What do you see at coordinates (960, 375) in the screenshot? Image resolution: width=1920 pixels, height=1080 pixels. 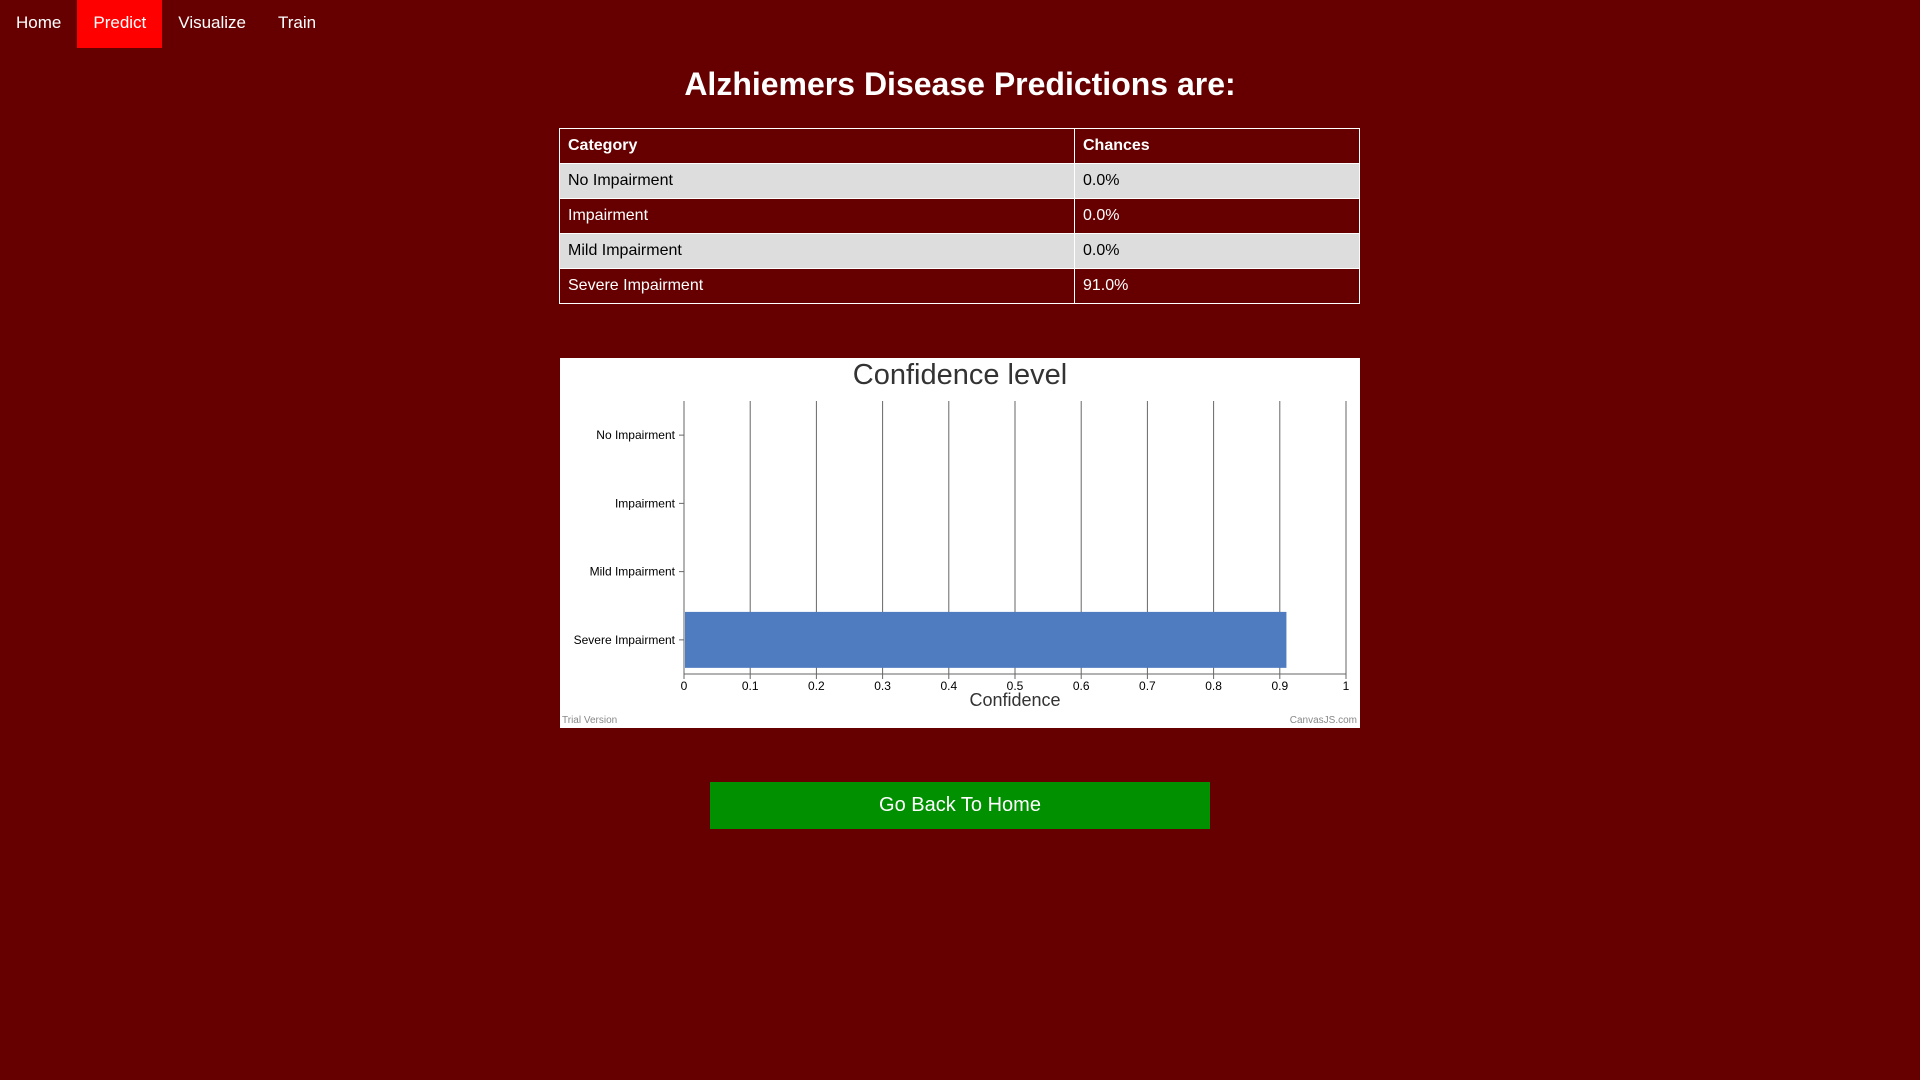 I see `chart-title: Confidence level` at bounding box center [960, 375].